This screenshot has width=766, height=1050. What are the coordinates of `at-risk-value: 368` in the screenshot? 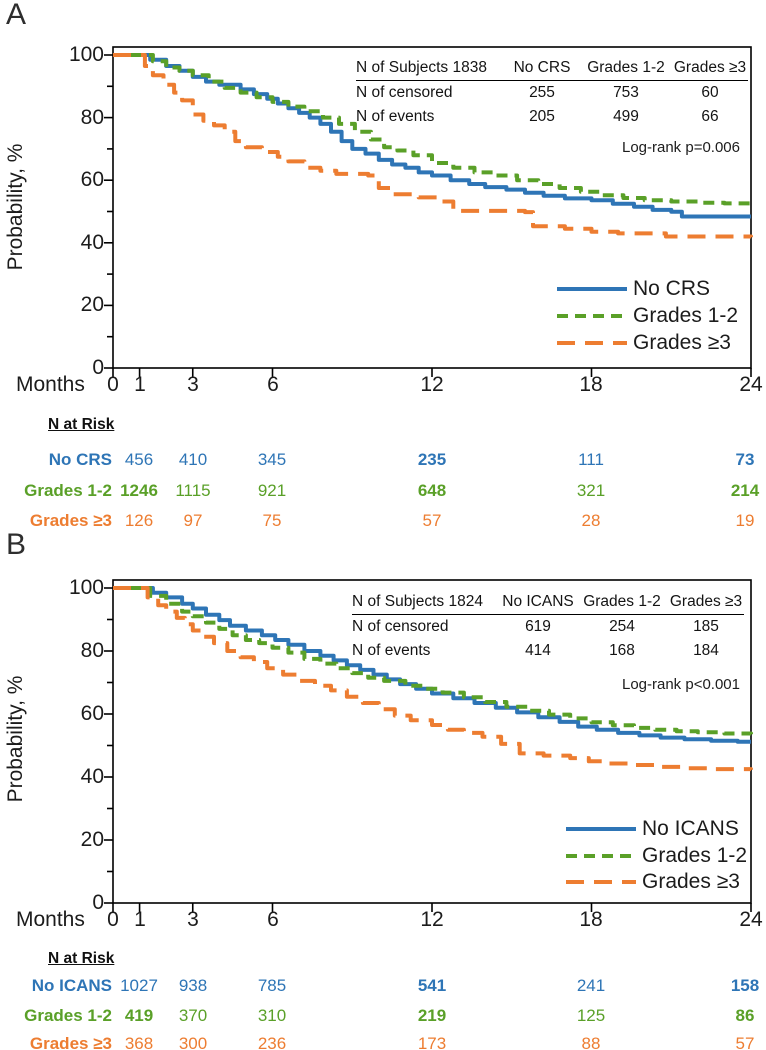 It's located at (139, 1042).